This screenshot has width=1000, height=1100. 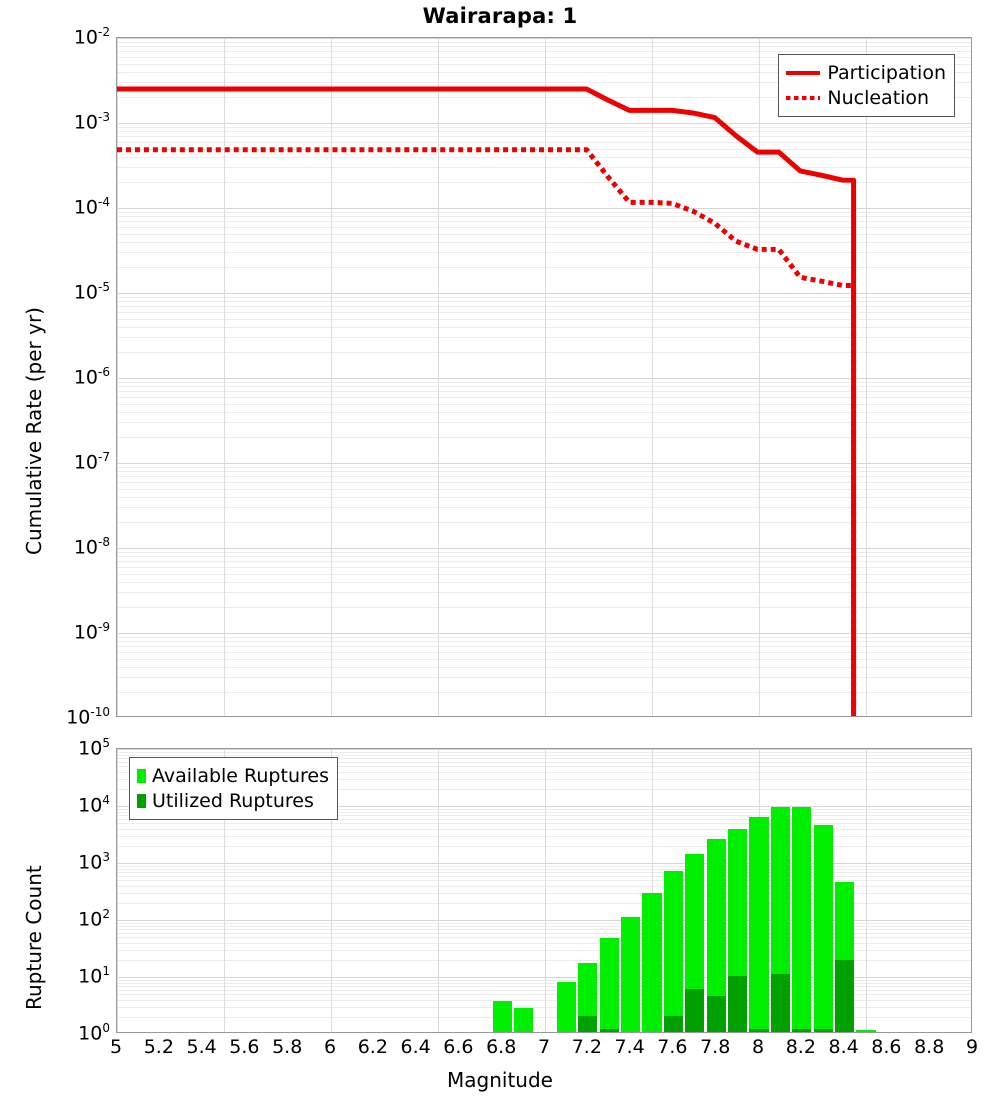 What do you see at coordinates (415, 1047) in the screenshot?
I see `x-tick: 6.4` at bounding box center [415, 1047].